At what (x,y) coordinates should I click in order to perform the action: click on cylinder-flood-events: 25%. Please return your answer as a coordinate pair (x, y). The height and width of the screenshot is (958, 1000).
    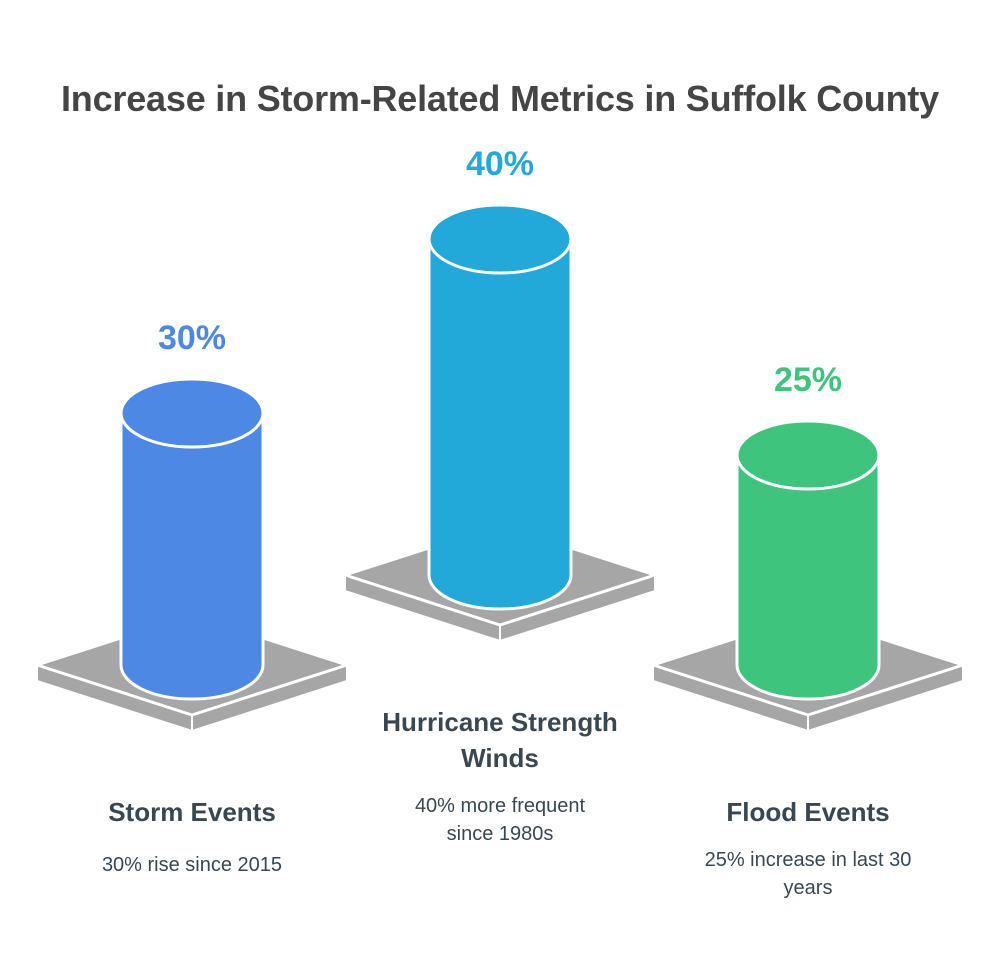
    Looking at the image, I should click on (808, 546).